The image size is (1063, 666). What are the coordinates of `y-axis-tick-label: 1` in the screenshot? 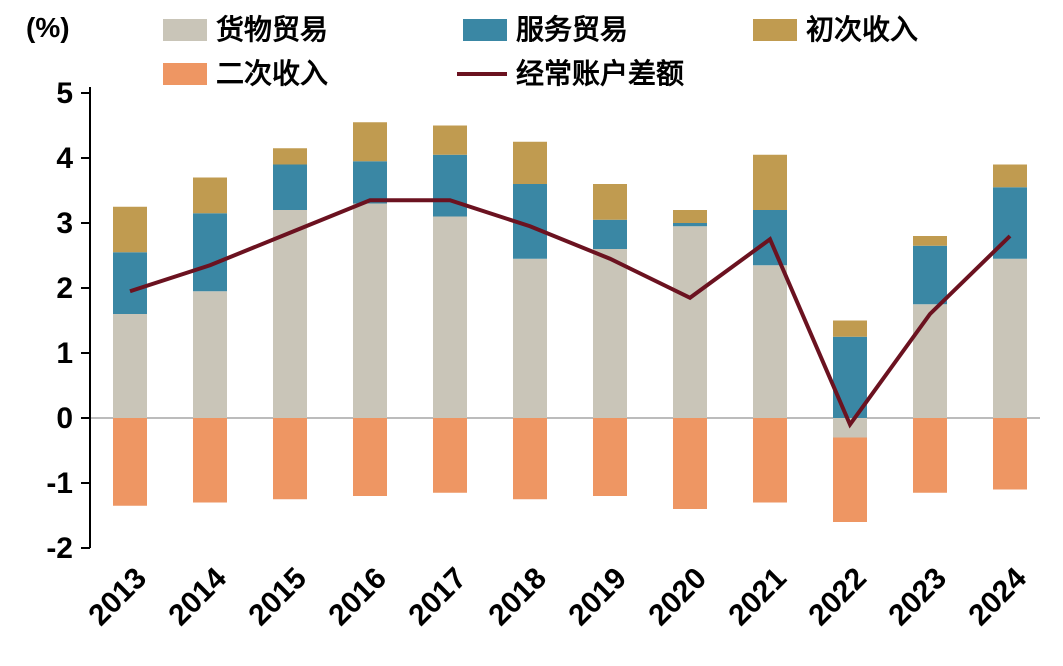 It's located at (64, 353).